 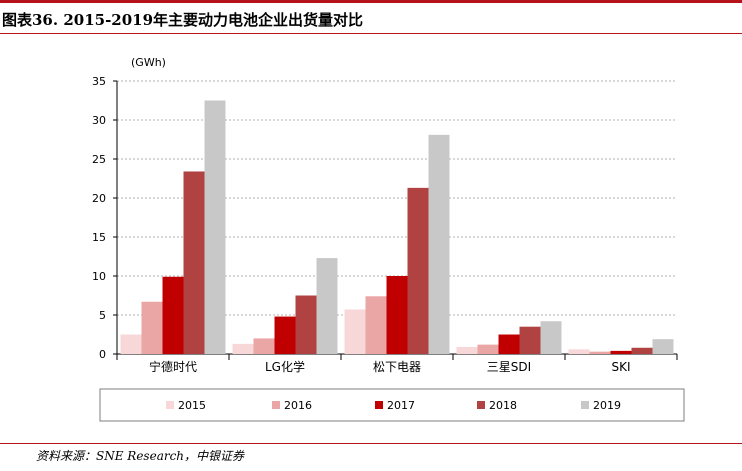 I want to click on bottom-rule, so click(x=371, y=443).